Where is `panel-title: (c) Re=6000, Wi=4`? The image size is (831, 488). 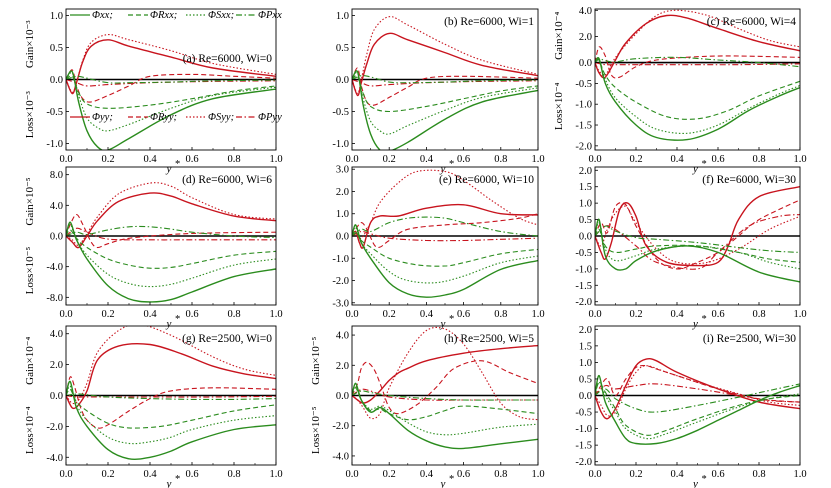
panel-title: (c) Re=6000, Wi=4 is located at coordinates (752, 22).